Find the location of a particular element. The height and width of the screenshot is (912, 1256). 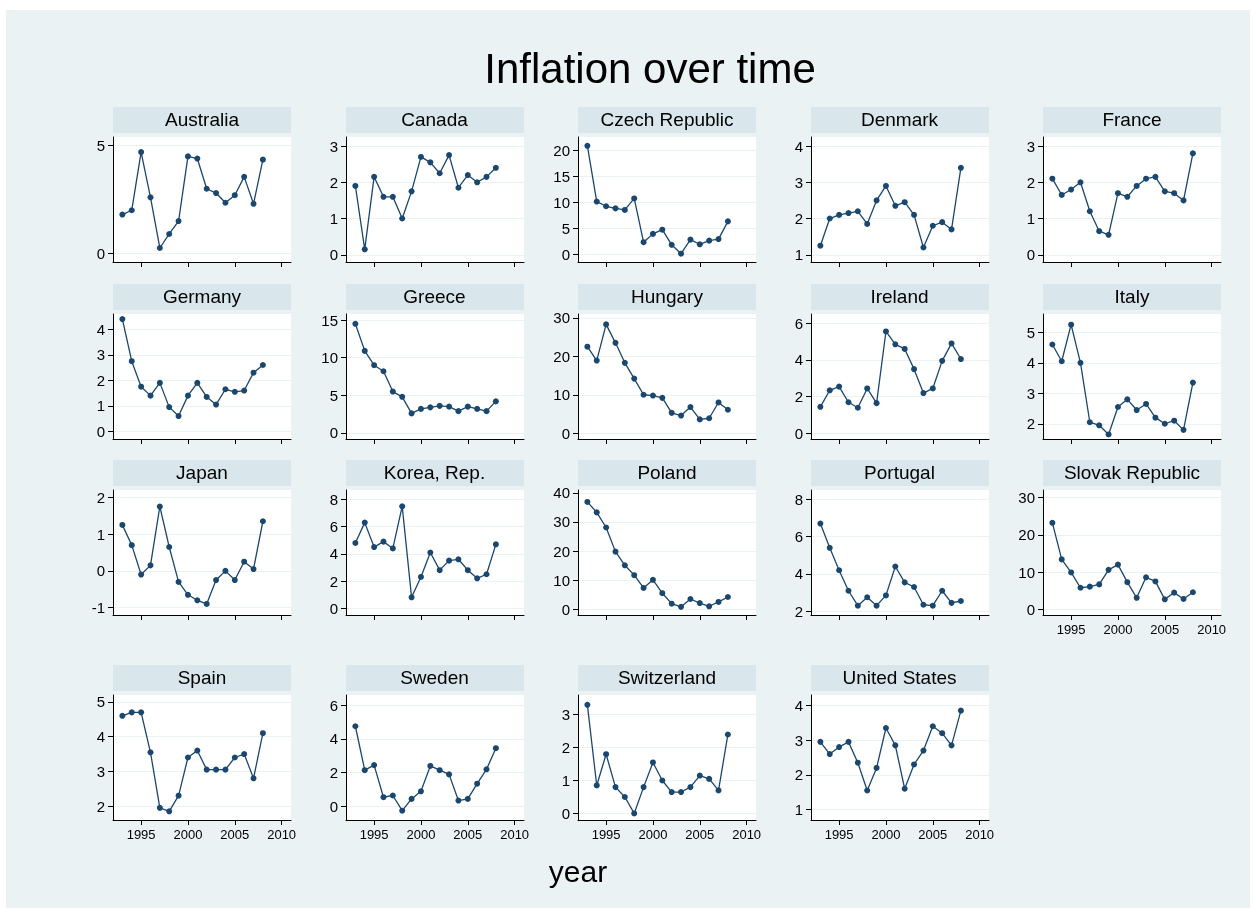

chart-title: France is located at coordinates (1132, 120).